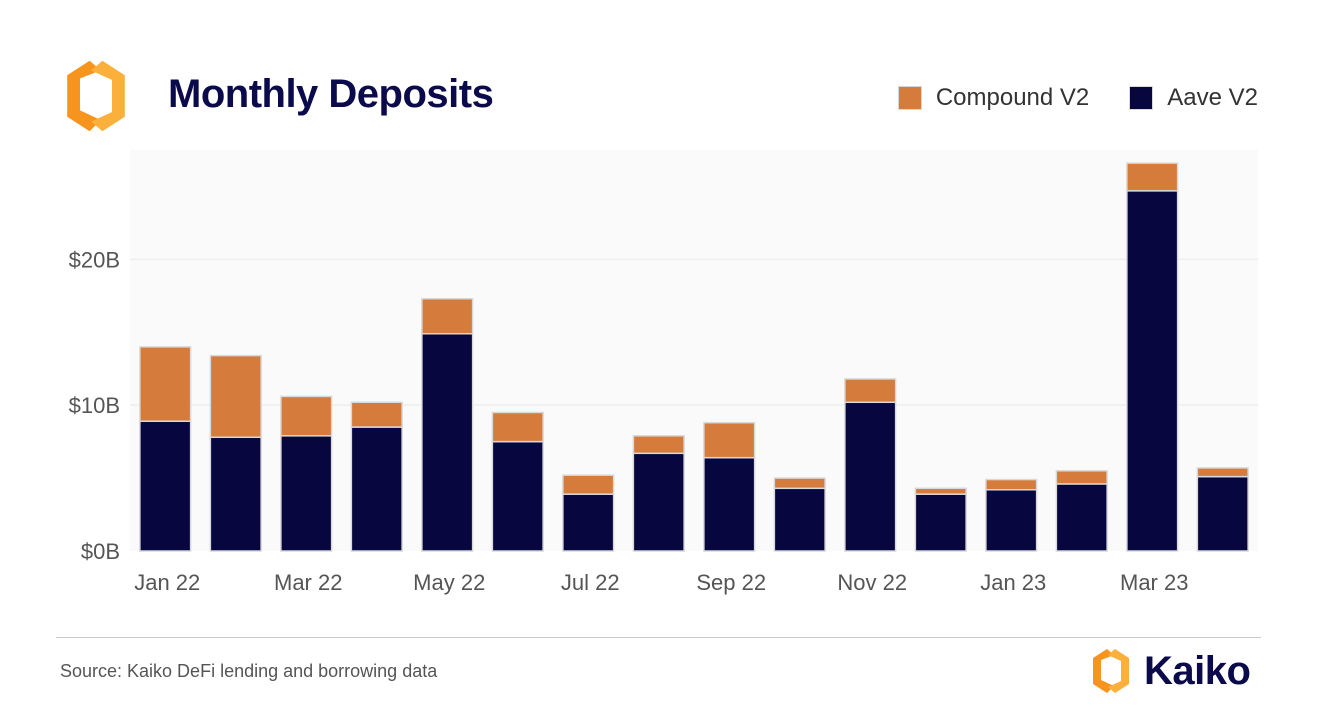 The width and height of the screenshot is (1320, 720). Describe the element at coordinates (1012, 97) in the screenshot. I see `legend-label-compound: Compound V2` at that location.